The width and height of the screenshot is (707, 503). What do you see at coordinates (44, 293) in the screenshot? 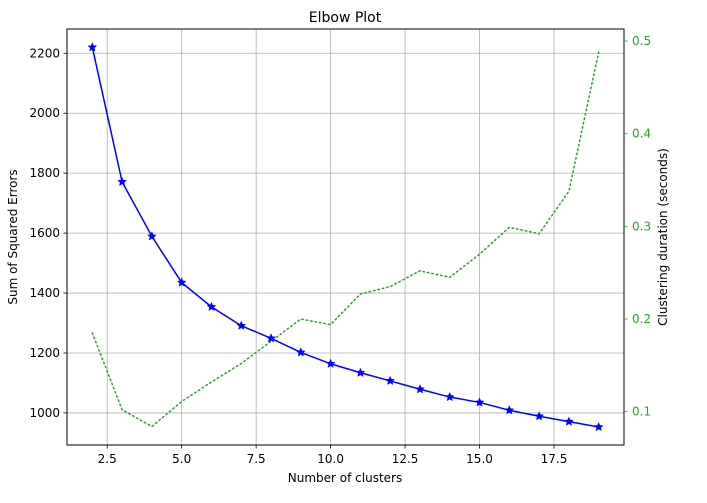
I see `y-tick-label: 1400` at bounding box center [44, 293].